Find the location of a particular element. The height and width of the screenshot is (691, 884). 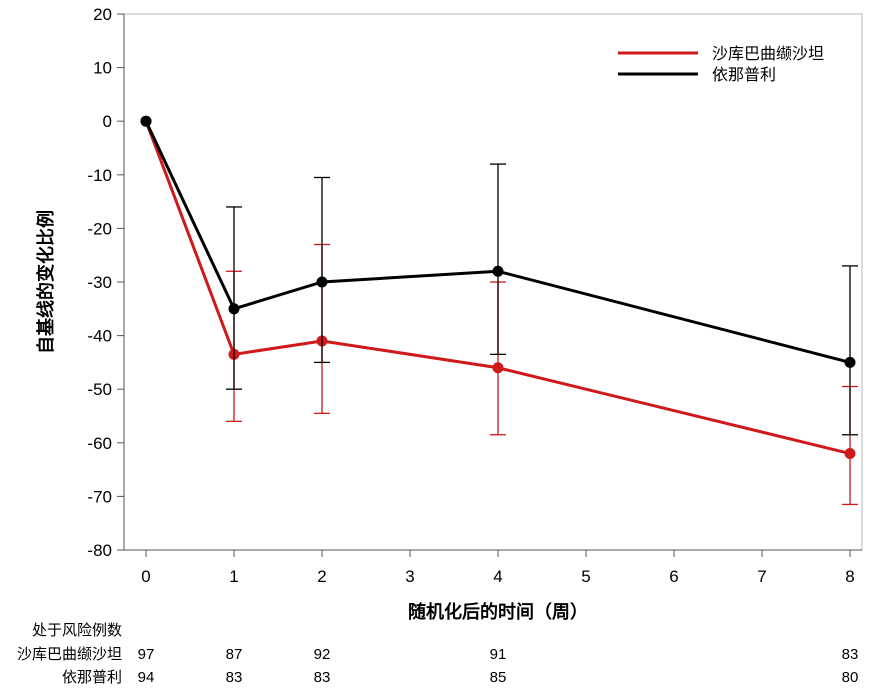

x-tick-label: 4 is located at coordinates (497, 576).